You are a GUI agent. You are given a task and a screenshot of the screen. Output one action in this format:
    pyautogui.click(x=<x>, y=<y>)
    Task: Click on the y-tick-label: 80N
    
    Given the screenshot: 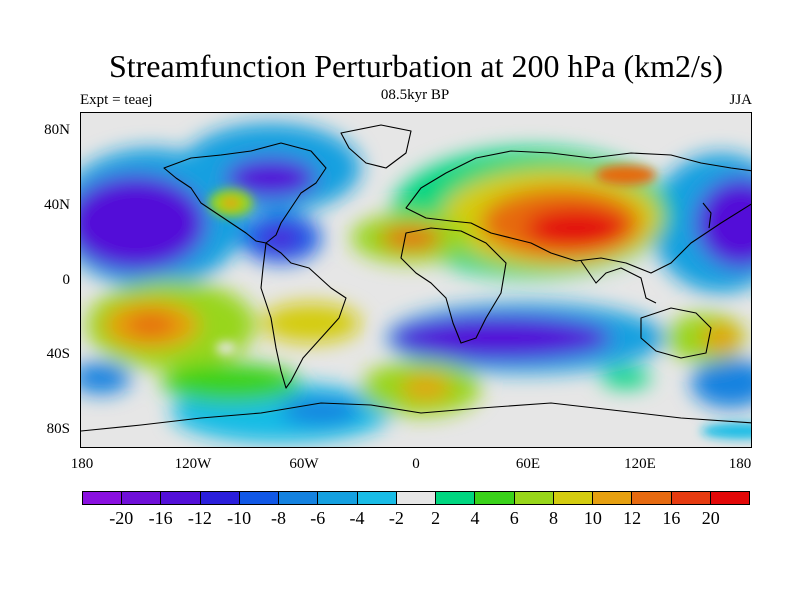 What is the action you would take?
    pyautogui.click(x=57, y=130)
    